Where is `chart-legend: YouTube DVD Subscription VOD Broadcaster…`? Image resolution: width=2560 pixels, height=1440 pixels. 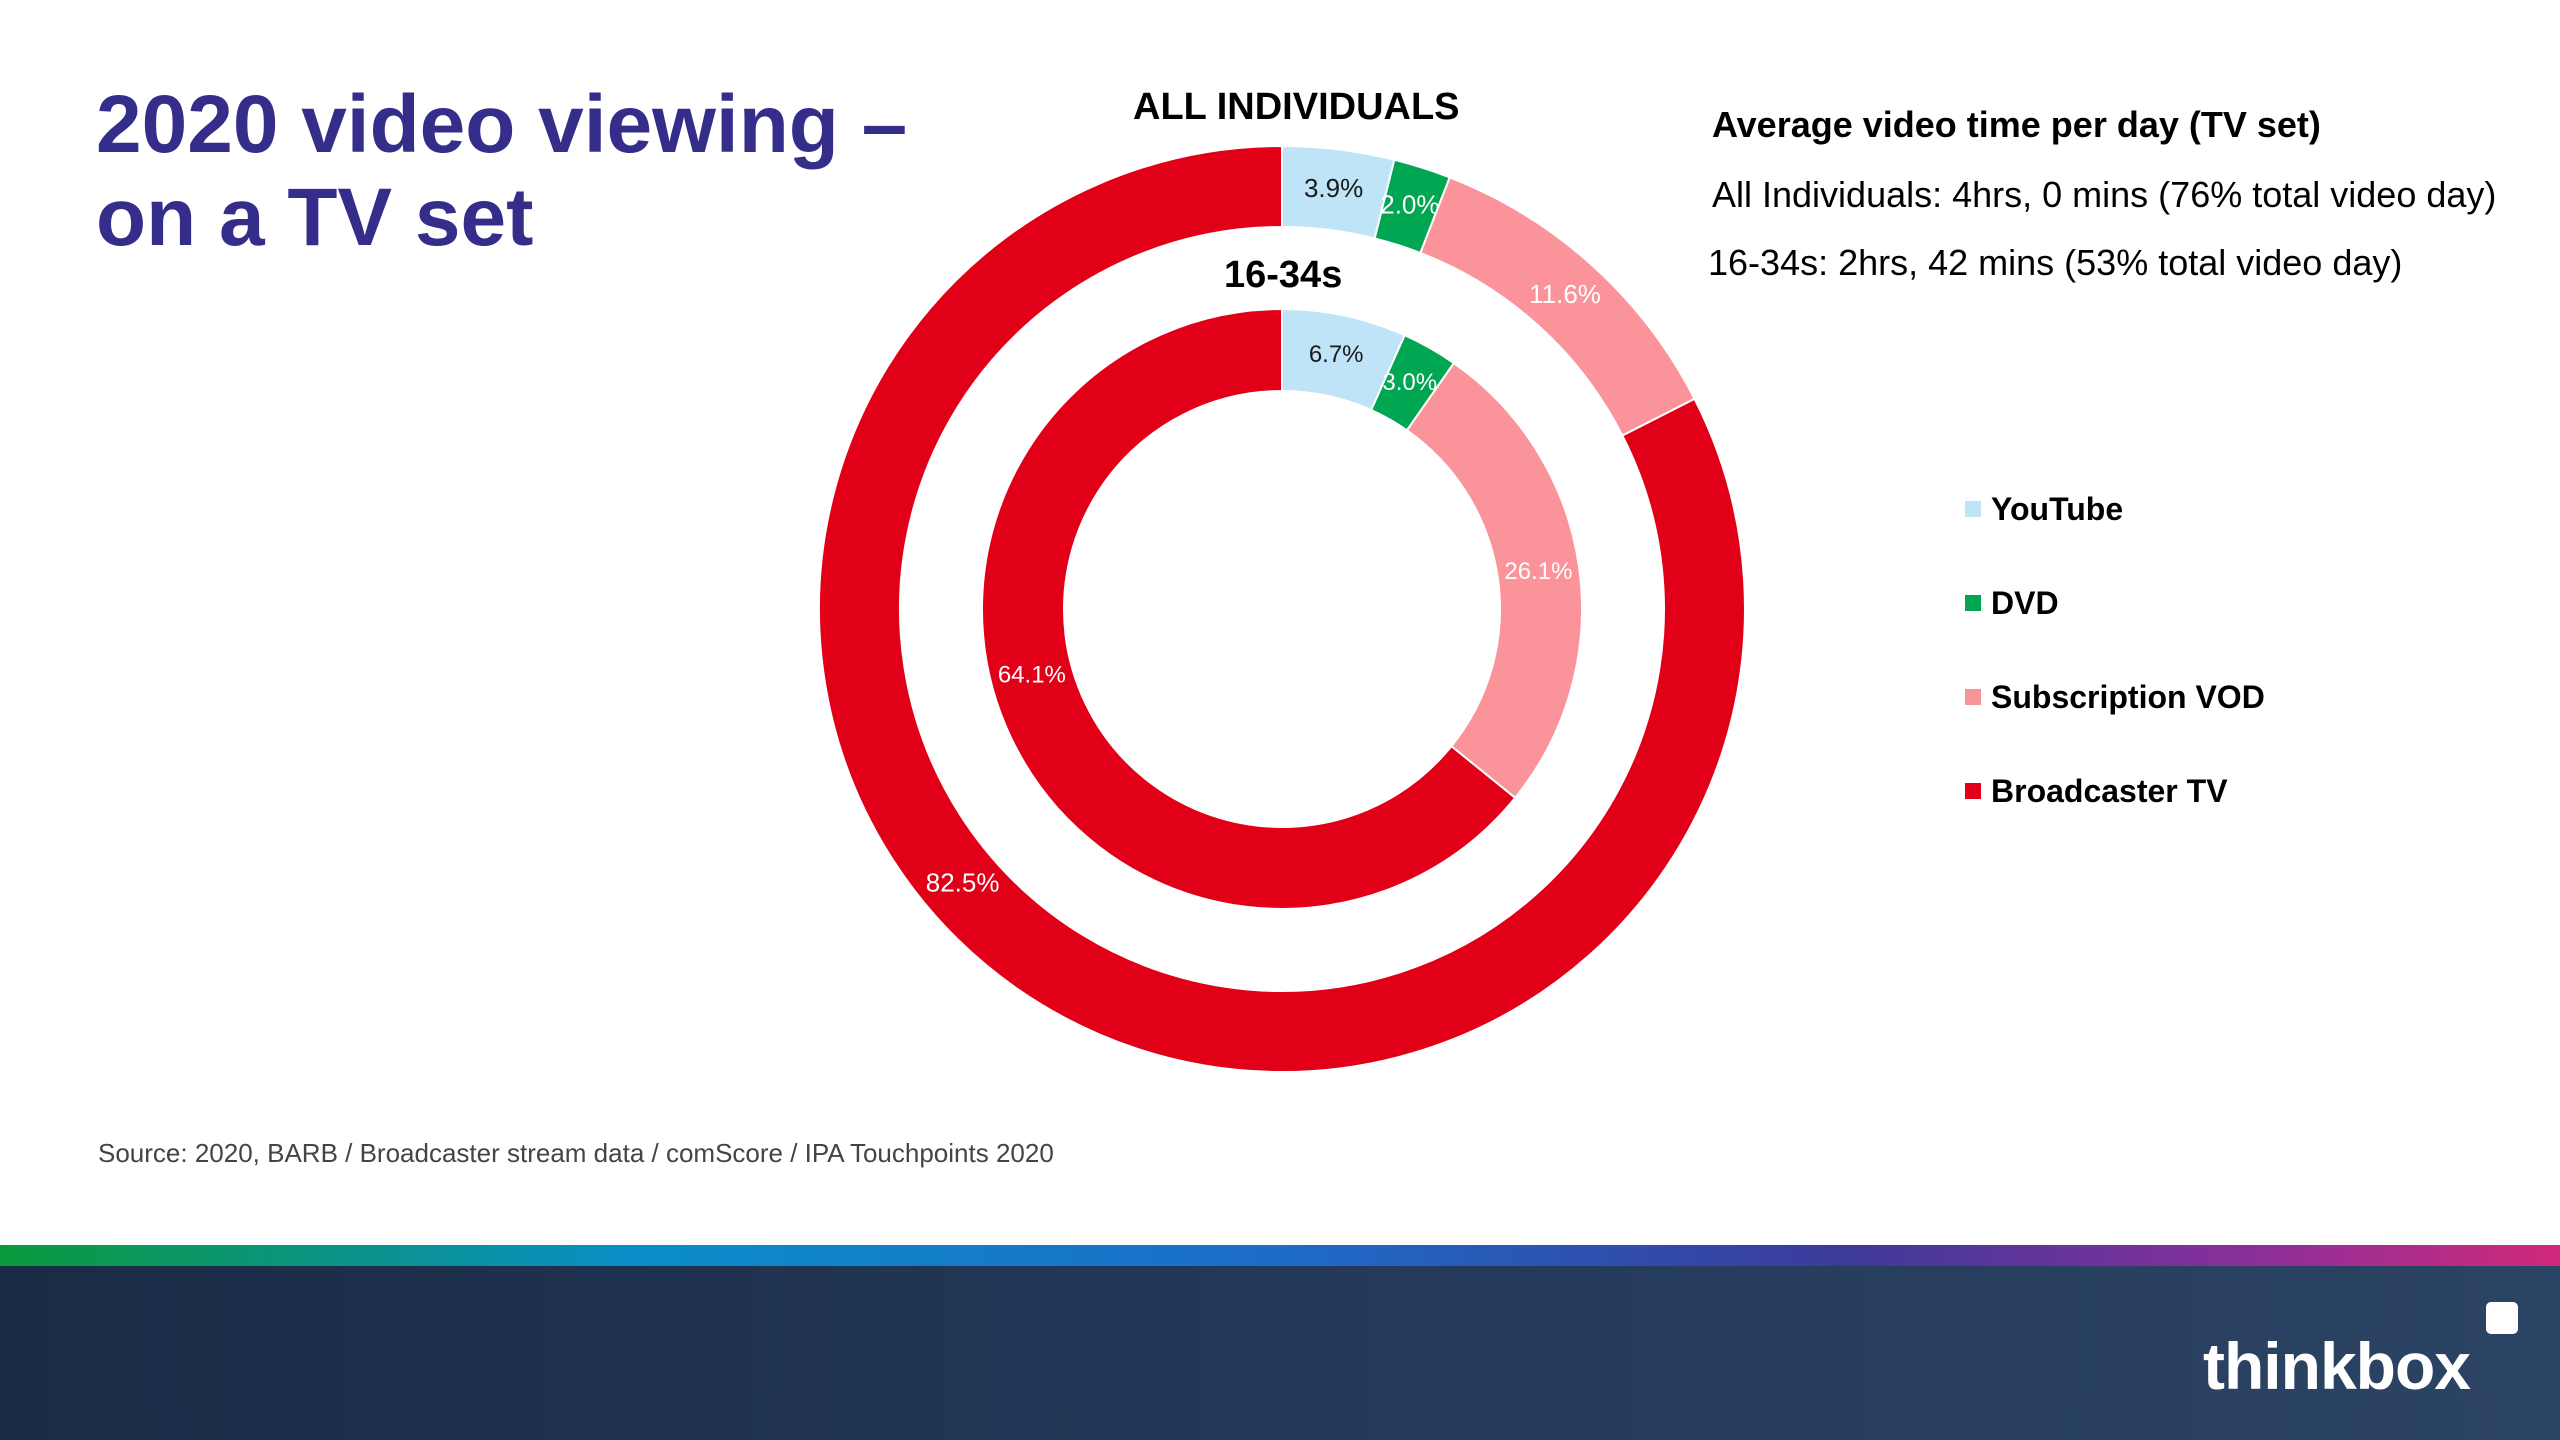 chart-legend: YouTube DVD Subscription VOD Broadcaster… is located at coordinates (2115, 650).